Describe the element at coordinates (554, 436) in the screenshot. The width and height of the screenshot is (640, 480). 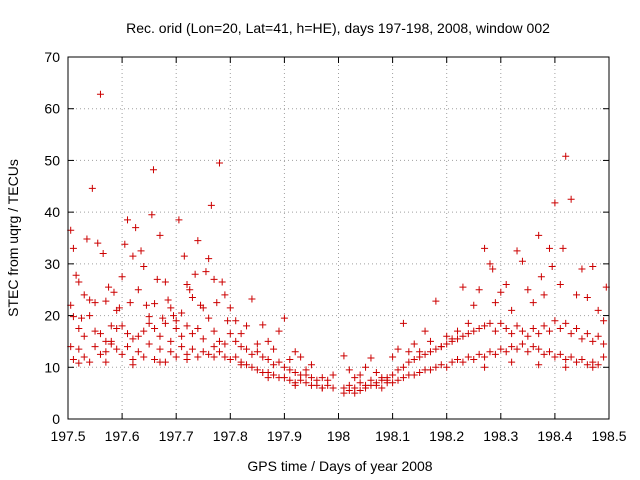
I see `x-tick-label: 198.4` at that location.